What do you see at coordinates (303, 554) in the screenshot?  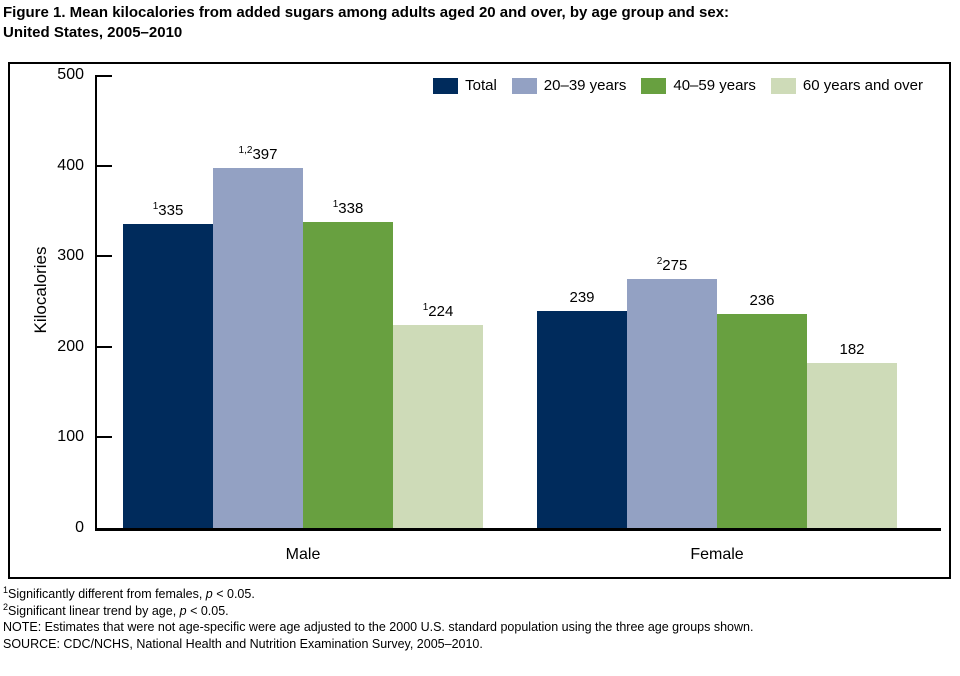 I see `x-category-label: Male` at bounding box center [303, 554].